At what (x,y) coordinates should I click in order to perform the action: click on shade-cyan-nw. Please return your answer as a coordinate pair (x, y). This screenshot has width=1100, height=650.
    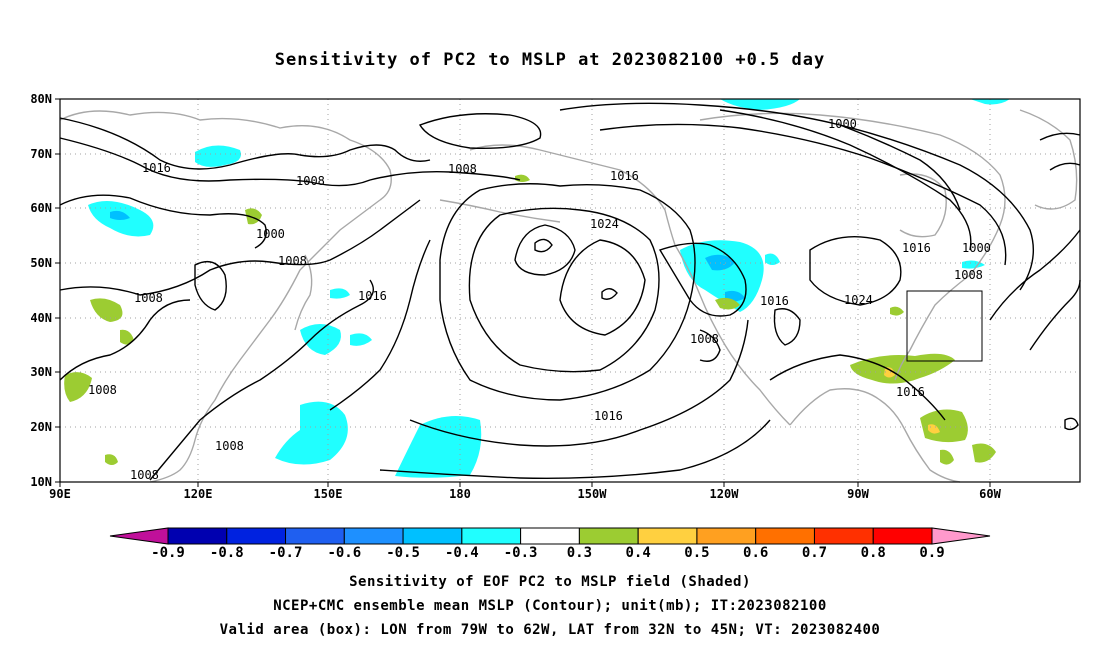
    Looking at the image, I should click on (772, 259).